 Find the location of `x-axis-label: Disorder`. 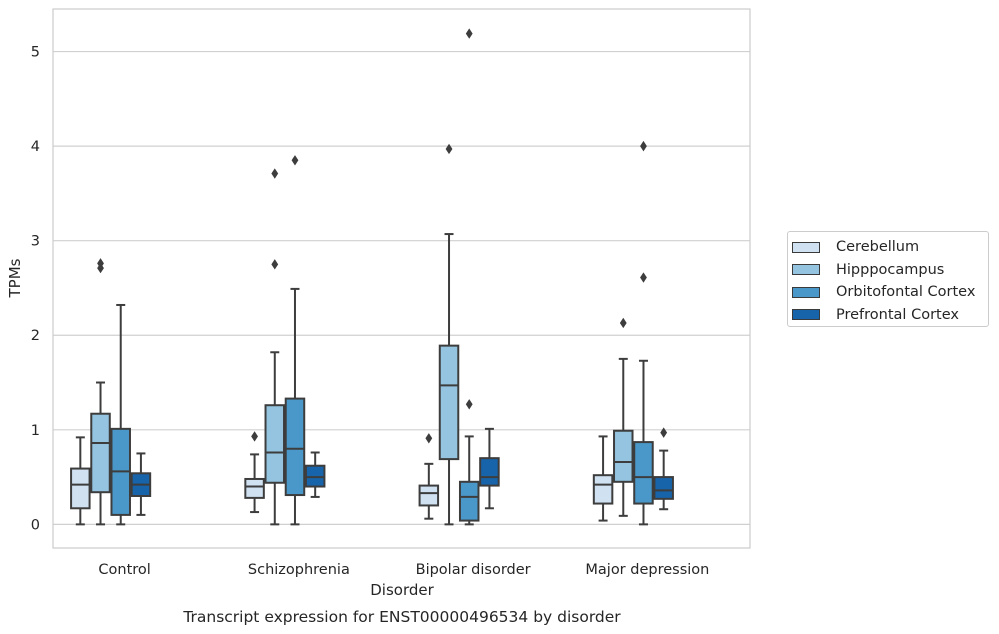

x-axis-label: Disorder is located at coordinates (402, 590).